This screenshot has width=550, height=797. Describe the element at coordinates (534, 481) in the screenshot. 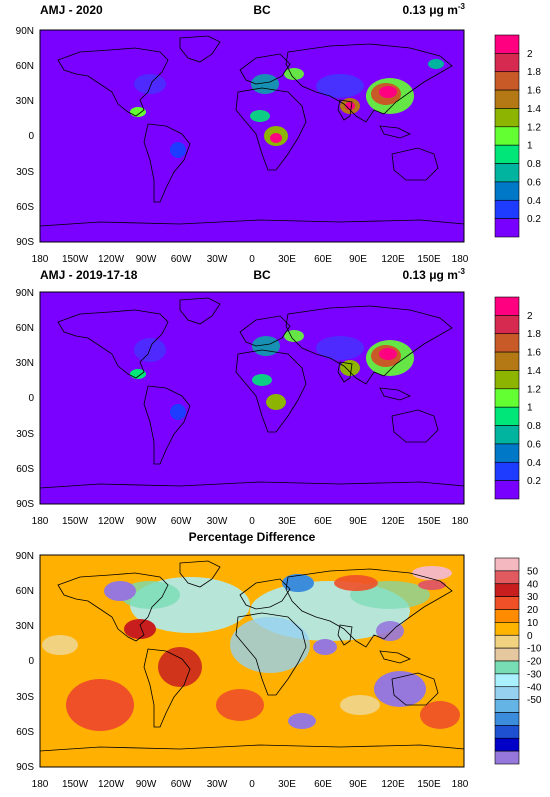

I see `colorbar-label: 0.2` at that location.